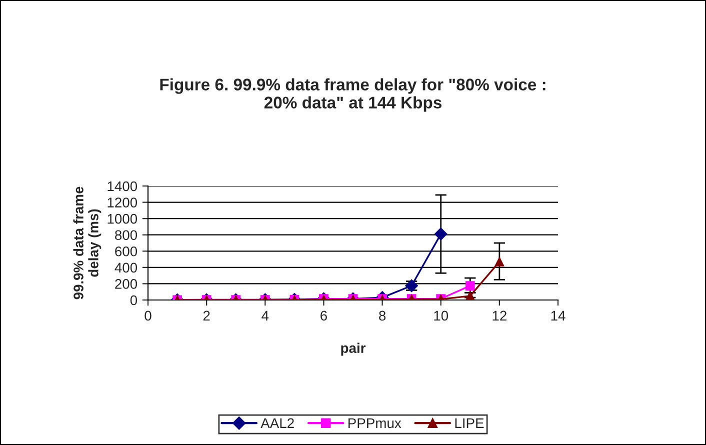 The height and width of the screenshot is (445, 706). What do you see at coordinates (499, 315) in the screenshot?
I see `x-tick-label: 12` at bounding box center [499, 315].